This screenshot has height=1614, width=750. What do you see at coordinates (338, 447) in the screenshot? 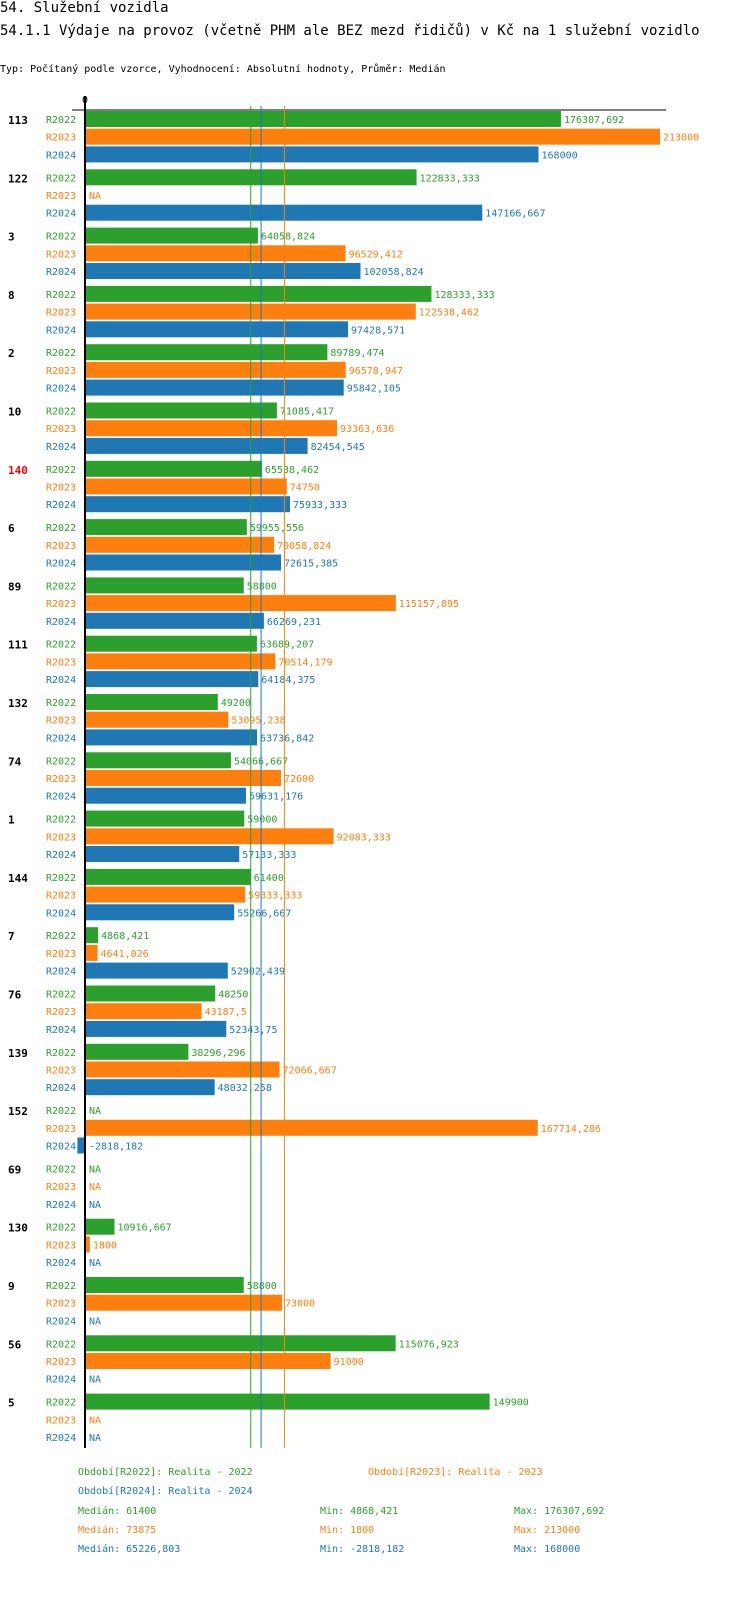
I see `bar-value-label: 82454,545` at bounding box center [338, 447].